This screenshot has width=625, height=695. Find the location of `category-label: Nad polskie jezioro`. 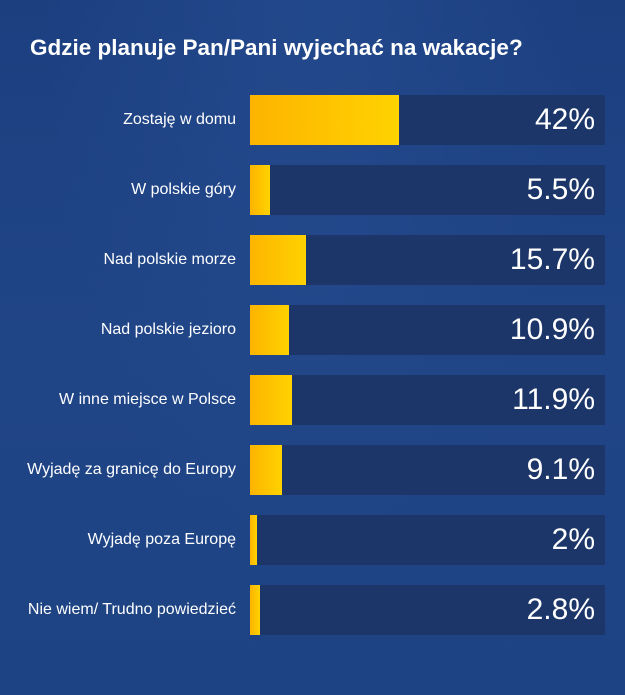

category-label: Nad polskie jezioro is located at coordinates (168, 329).